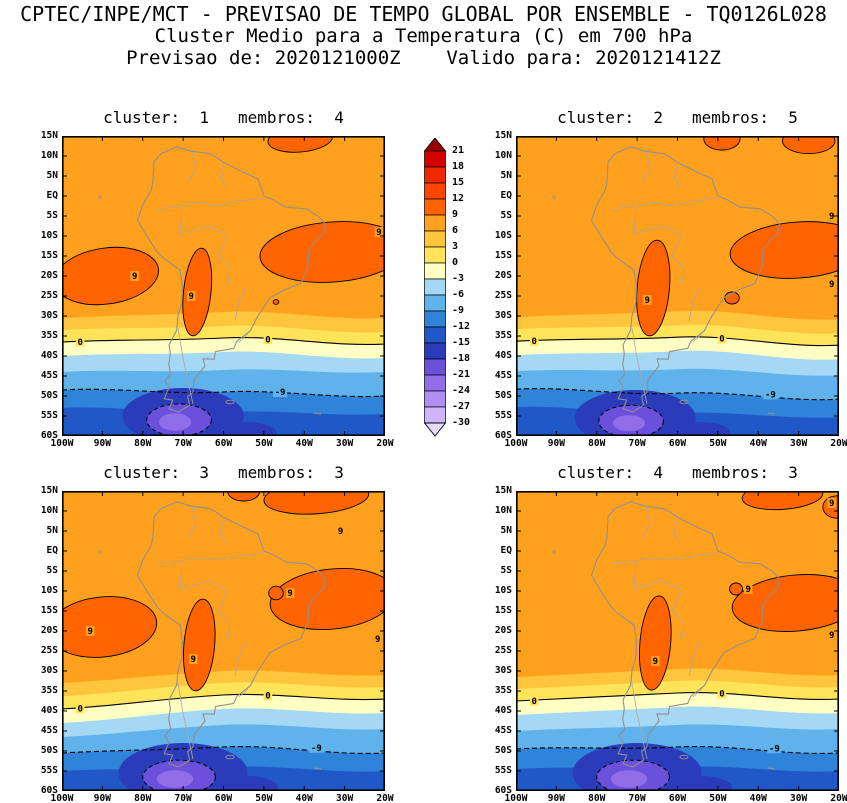 The image size is (847, 803). Describe the element at coordinates (52, 530) in the screenshot. I see `lat-tick-label: 5N` at that location.